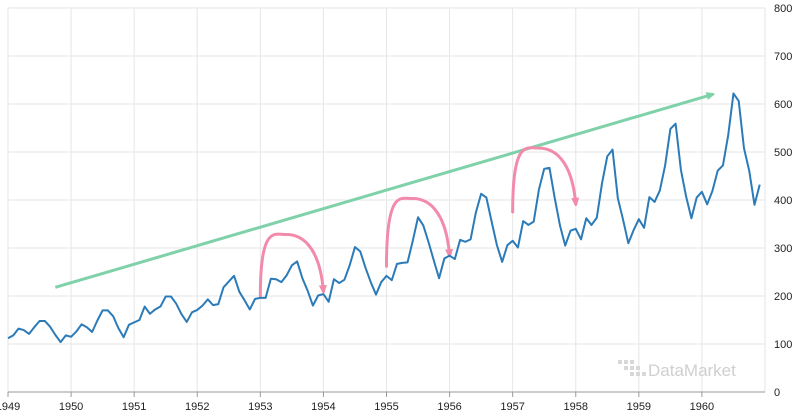 The width and height of the screenshot is (799, 420). I want to click on watermark-logo-icon, so click(632, 368).